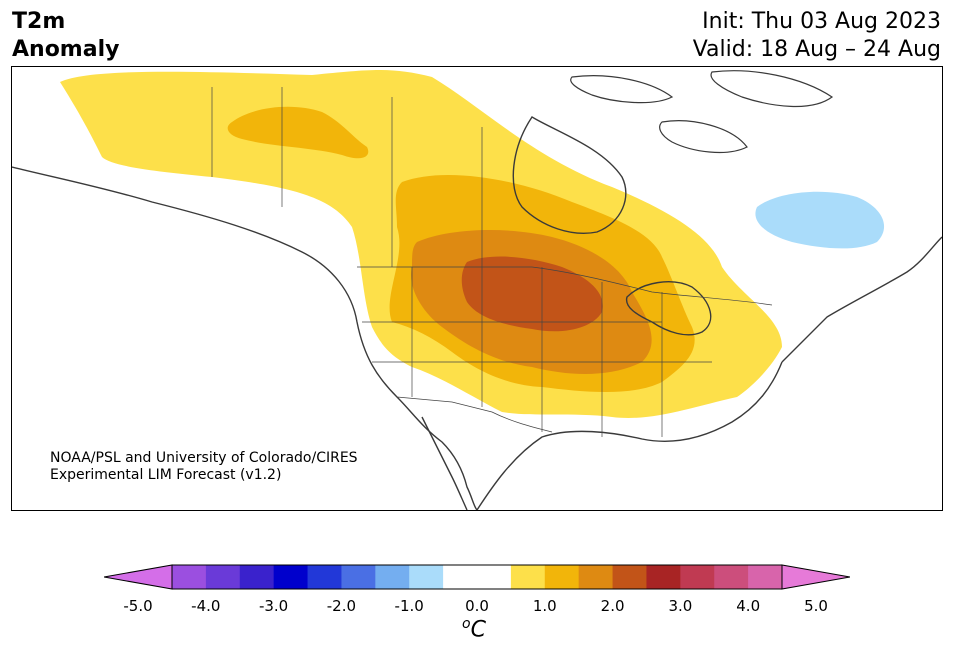 The image size is (953, 656). Describe the element at coordinates (680, 606) in the screenshot. I see `colorbar-tick-label: 3.0` at that location.